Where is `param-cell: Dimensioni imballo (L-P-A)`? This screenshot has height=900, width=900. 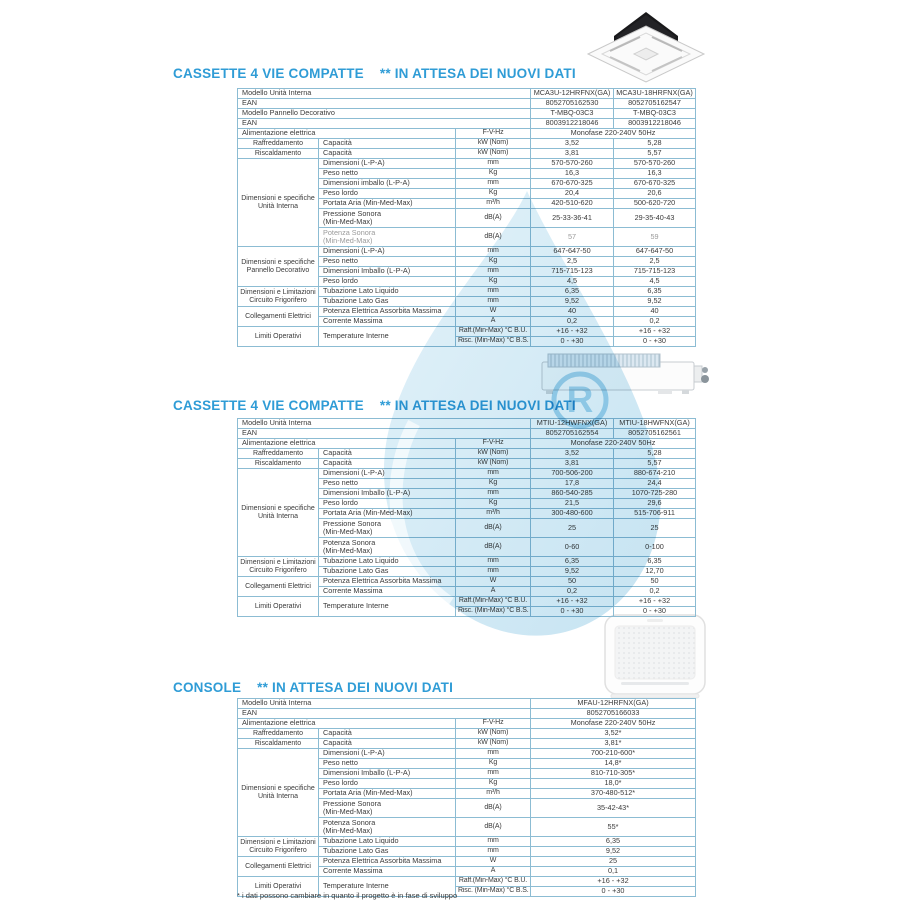
param-cell: Dimensioni imballo (L-P-A) is located at coordinates (387, 183).